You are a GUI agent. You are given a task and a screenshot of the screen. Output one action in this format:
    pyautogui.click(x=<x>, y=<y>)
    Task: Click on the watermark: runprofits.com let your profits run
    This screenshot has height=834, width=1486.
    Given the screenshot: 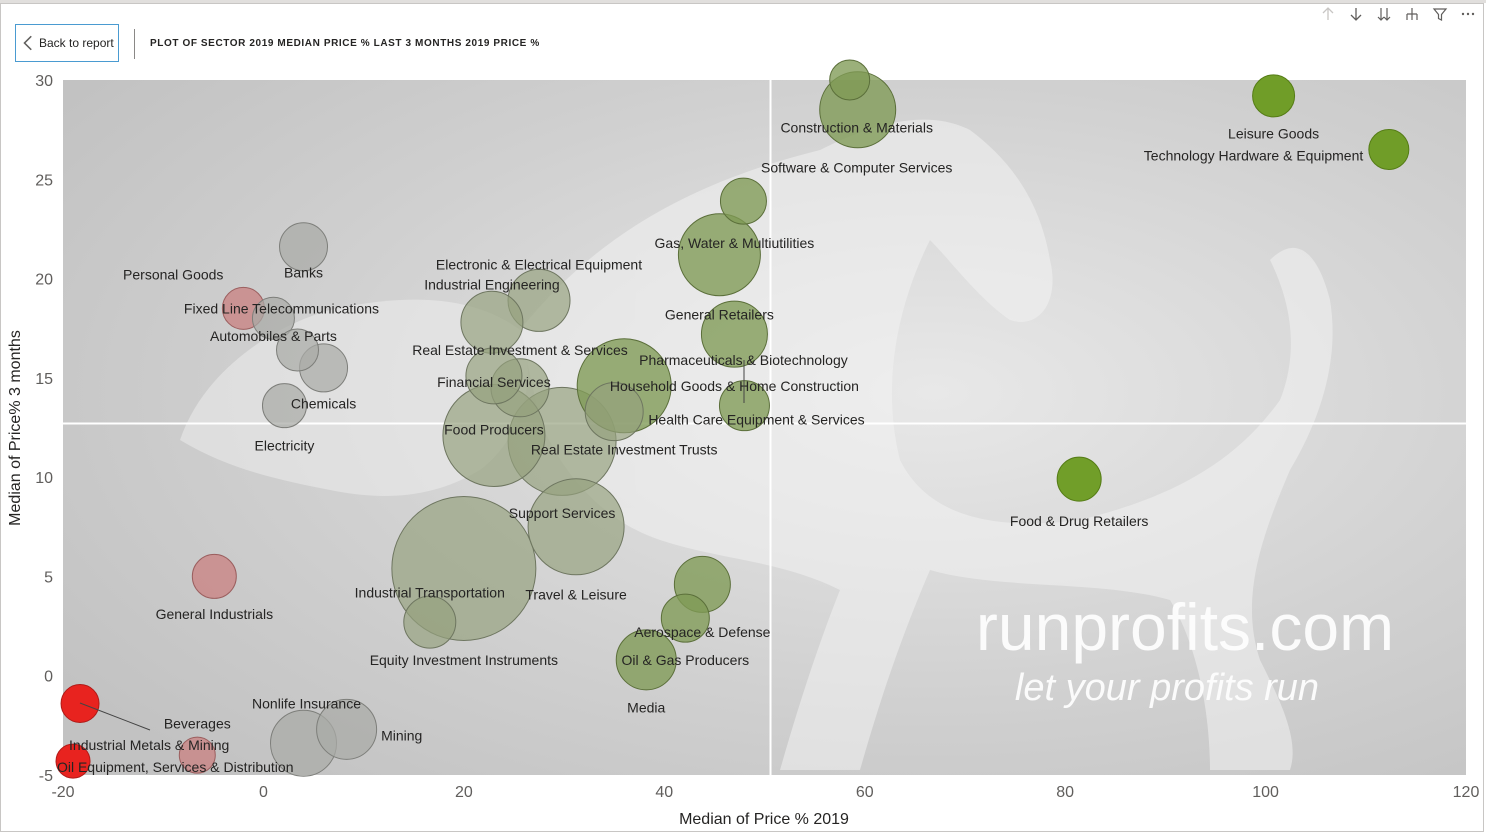 What is the action you would take?
    pyautogui.click(x=1185, y=649)
    